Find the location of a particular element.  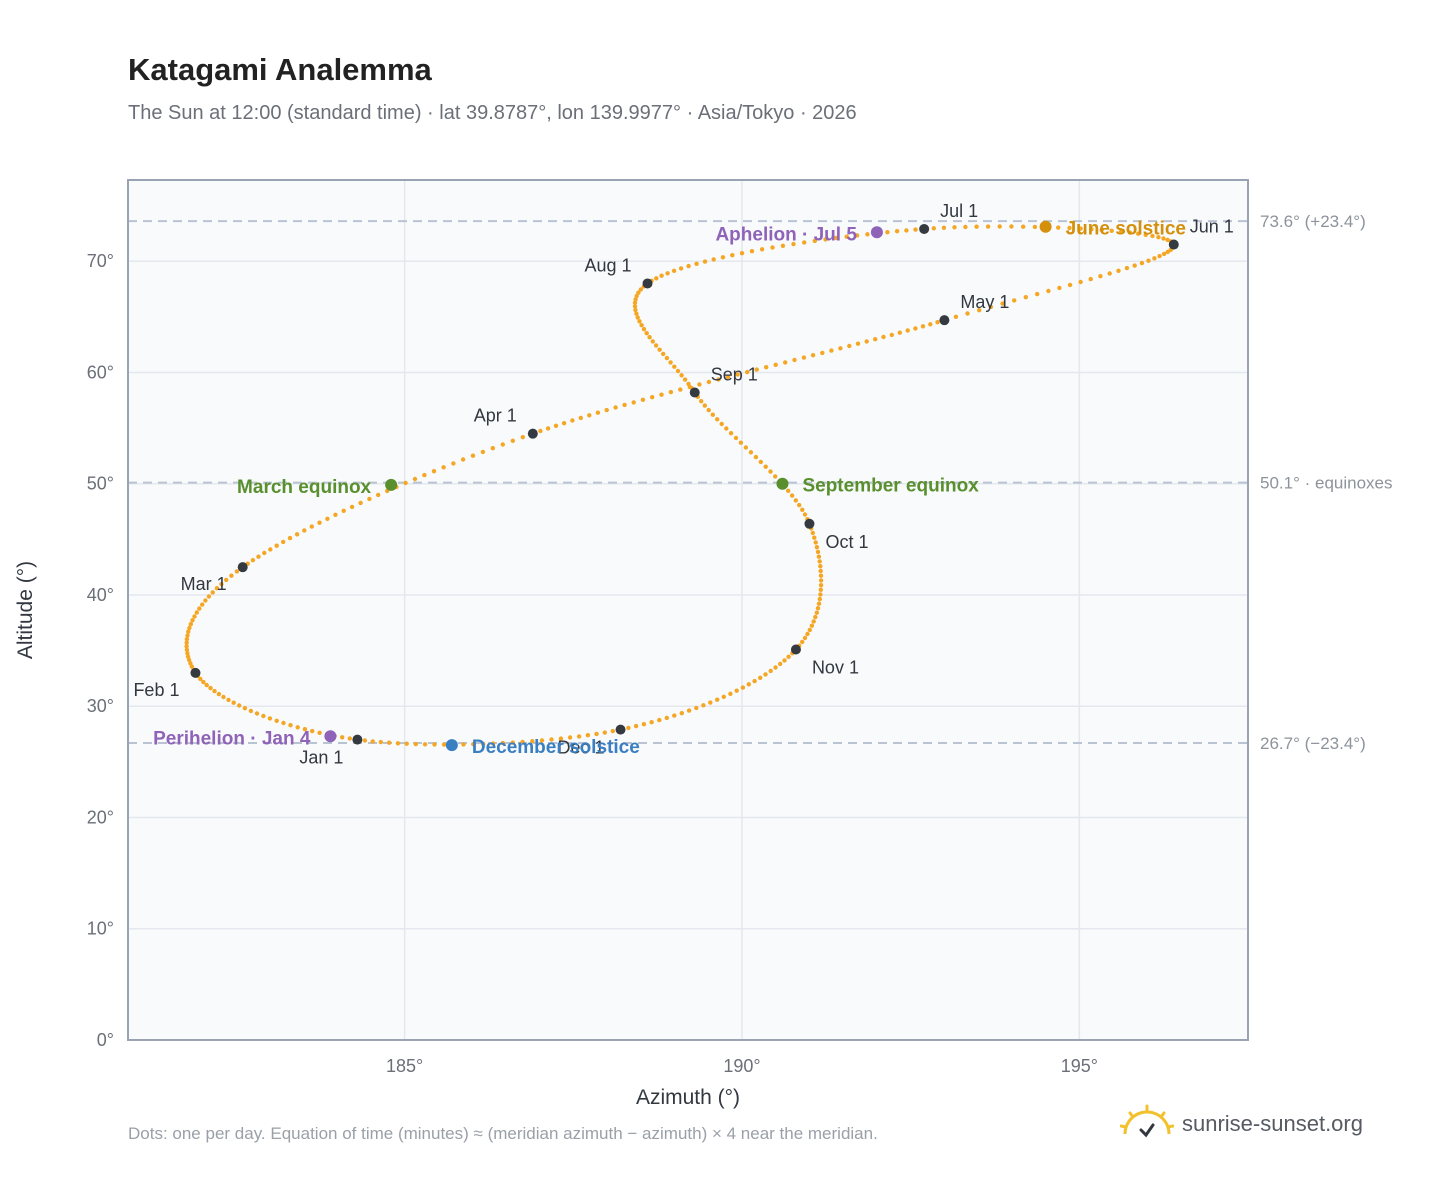

y-tick-label: 10° is located at coordinates (100, 929).